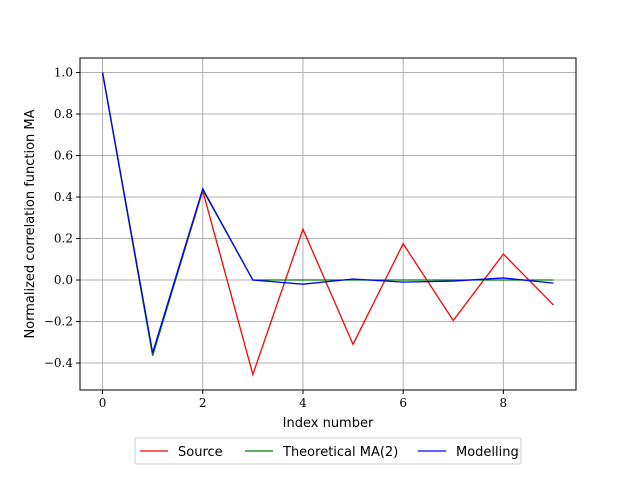  Describe the element at coordinates (63, 73) in the screenshot. I see `y-tick-label: 1.0` at that location.